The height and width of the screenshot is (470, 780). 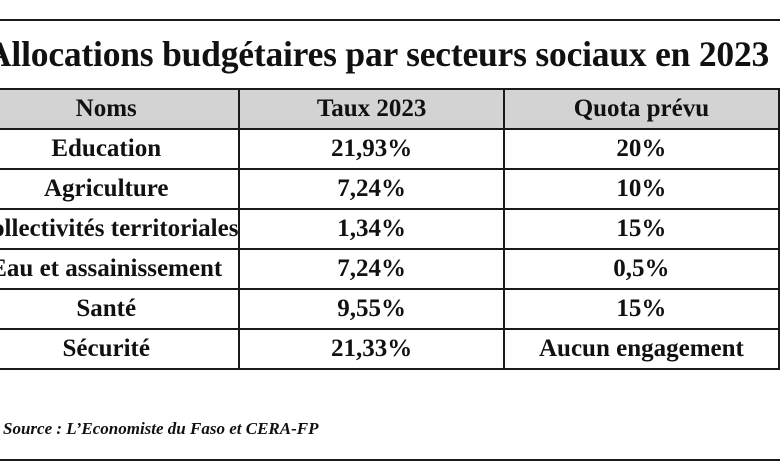 What do you see at coordinates (641, 349) in the screenshot?
I see `cell-quota-prevu: Aucun engagement` at bounding box center [641, 349].